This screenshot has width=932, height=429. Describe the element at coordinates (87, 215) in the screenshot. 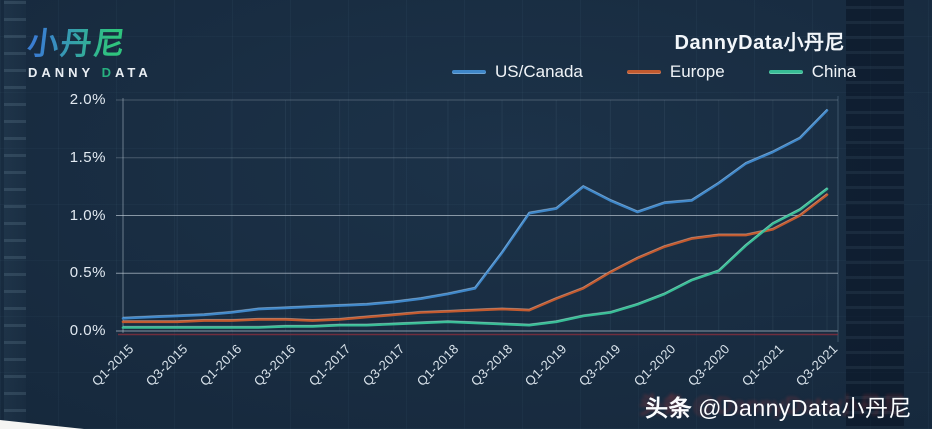

I see `y-tick-label: 1.0%` at that location.